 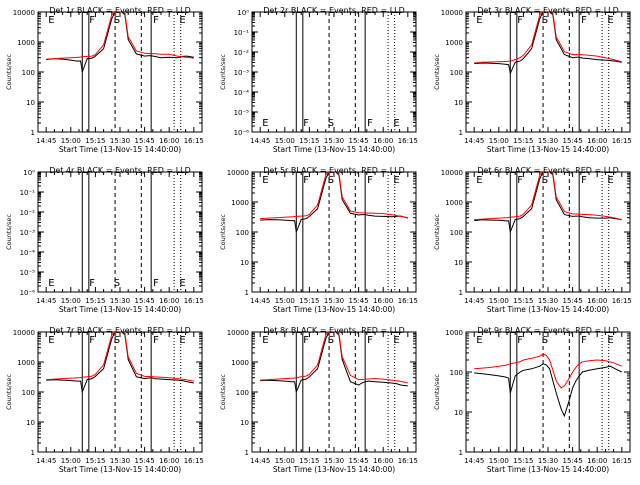 What do you see at coordinates (334, 10) in the screenshot?
I see `chart-title: Det 2r BLACK = Events, RED = LLD` at bounding box center [334, 10].